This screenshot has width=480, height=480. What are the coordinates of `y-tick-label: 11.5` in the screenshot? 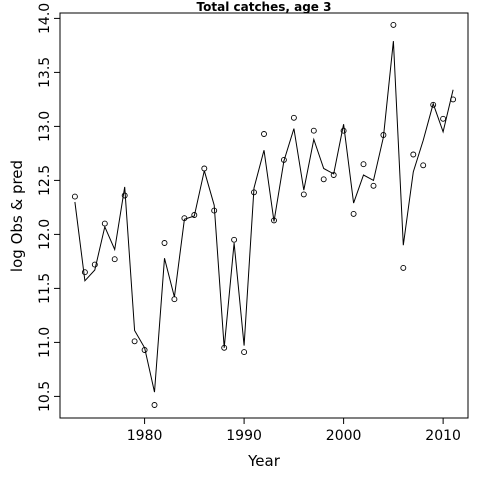 It's located at (45, 288).